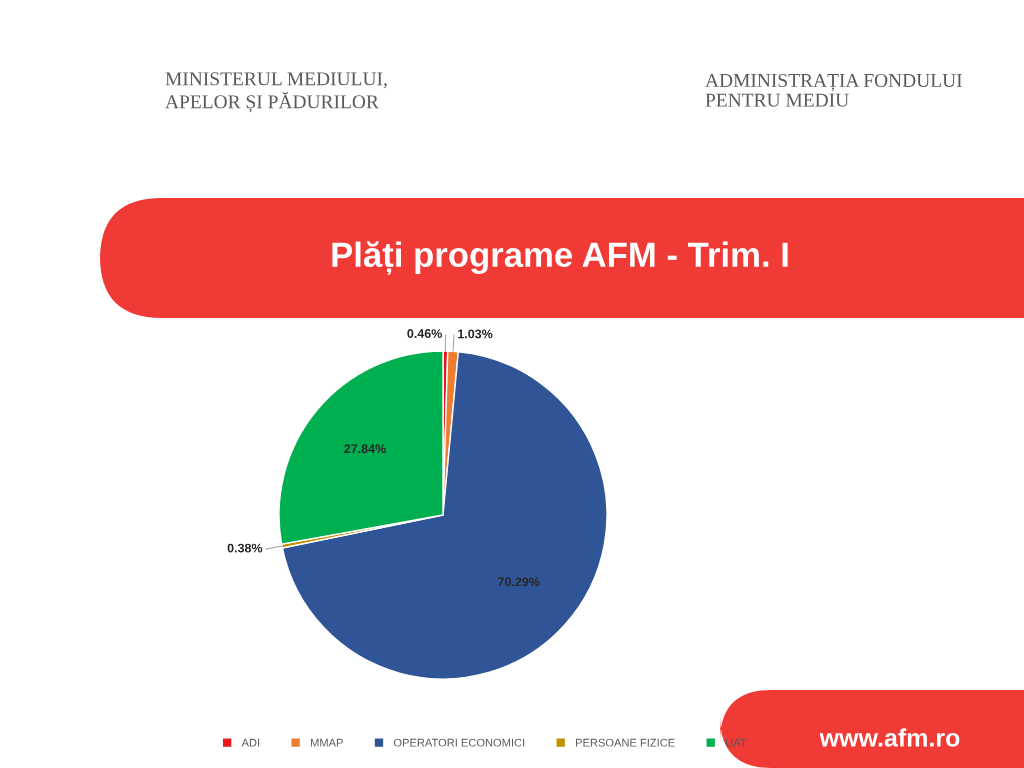 The width and height of the screenshot is (1024, 768). What do you see at coordinates (736, 742) in the screenshot?
I see `legend-label: UAT` at bounding box center [736, 742].